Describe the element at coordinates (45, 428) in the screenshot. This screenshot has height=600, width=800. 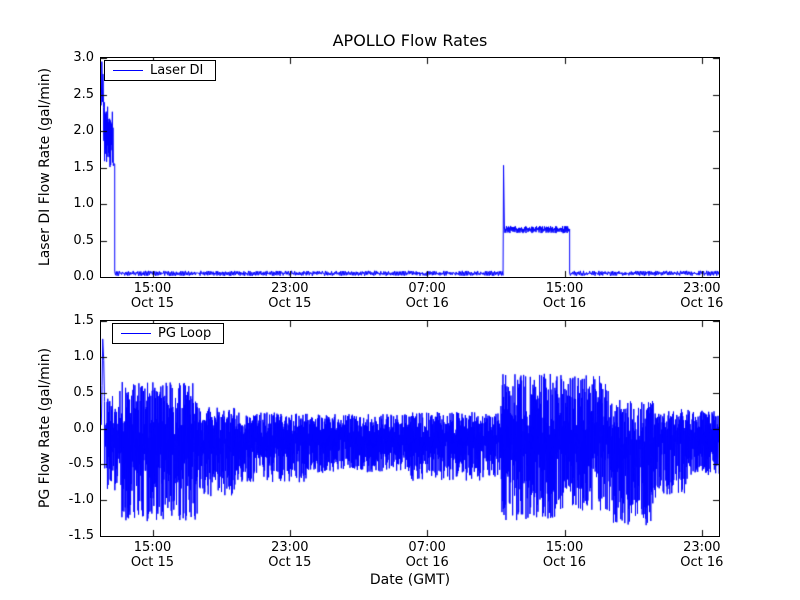
I see `y-axis-label-bottom: PG Flow Rate (gal/min)` at that location.